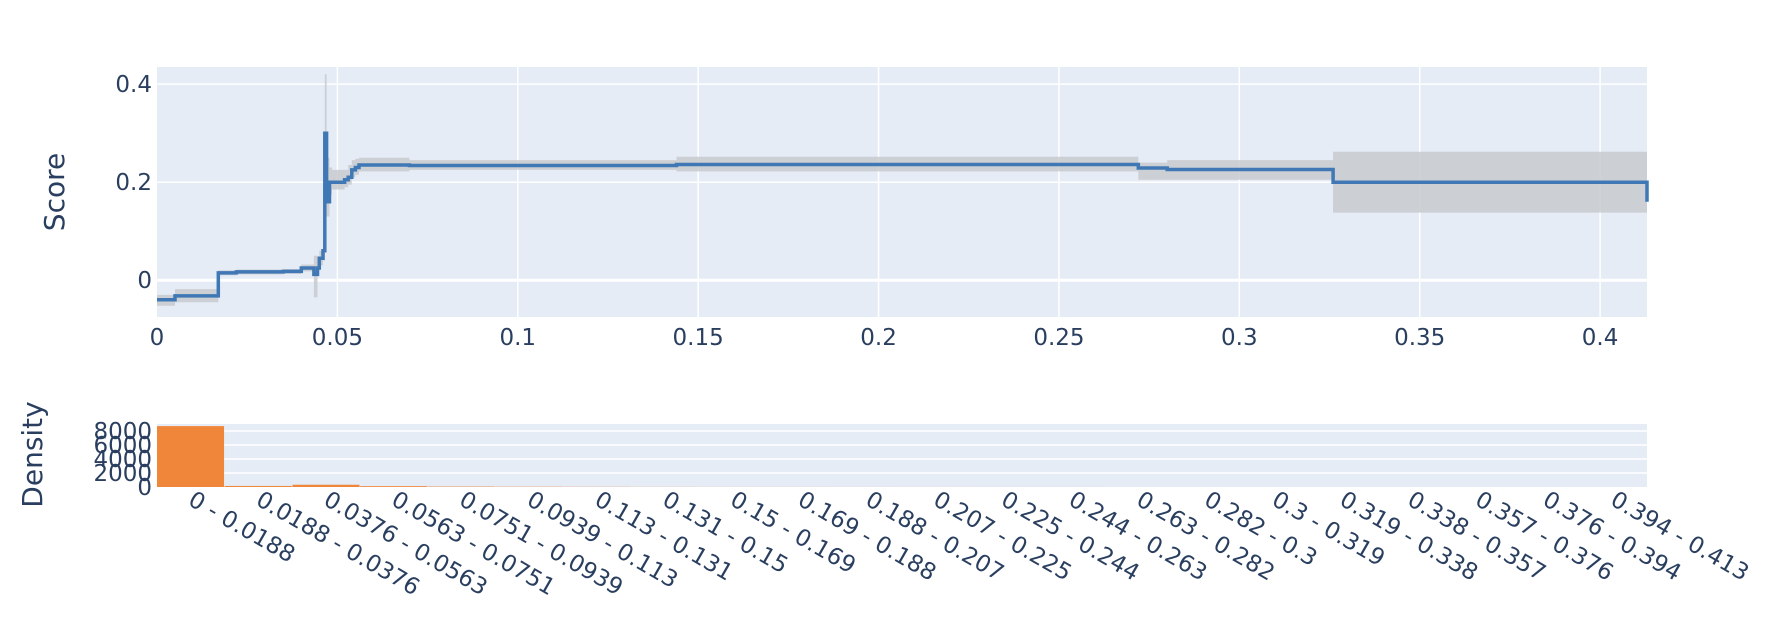 The image size is (1788, 638). What do you see at coordinates (54, 192) in the screenshot?
I see `score-y-axis-title: Score` at bounding box center [54, 192].